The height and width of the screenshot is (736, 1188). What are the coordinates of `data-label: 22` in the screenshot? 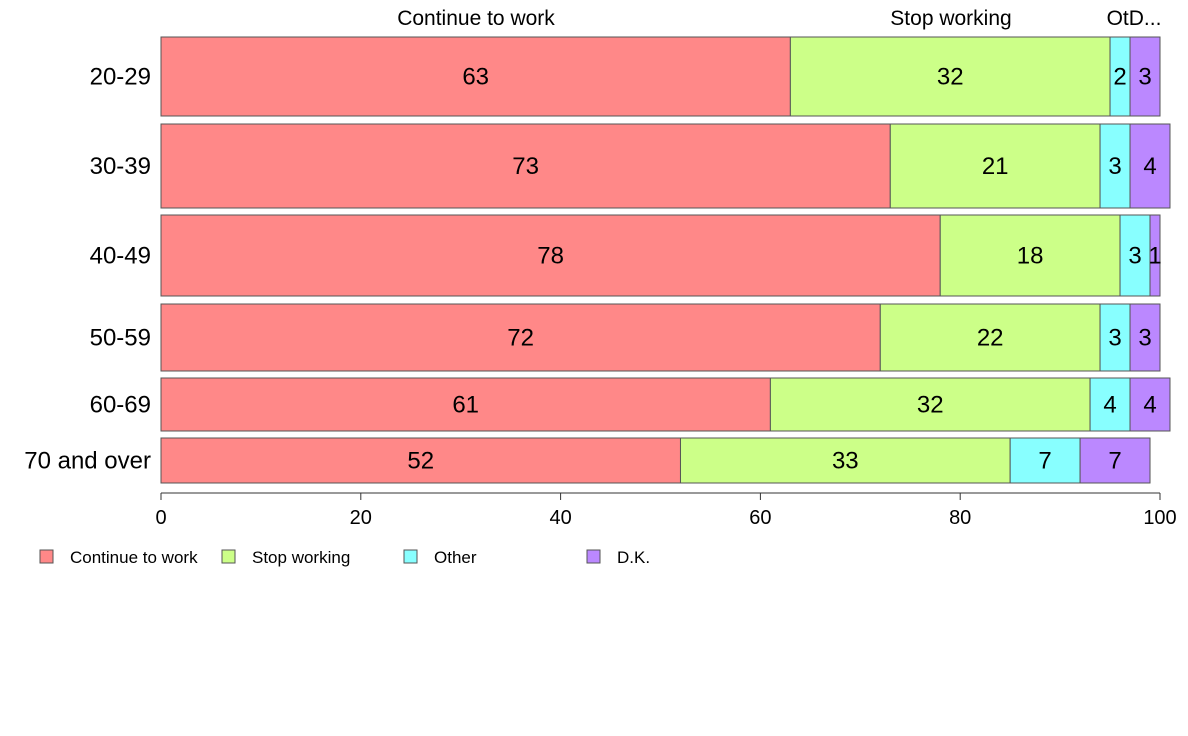 It's located at (990, 338).